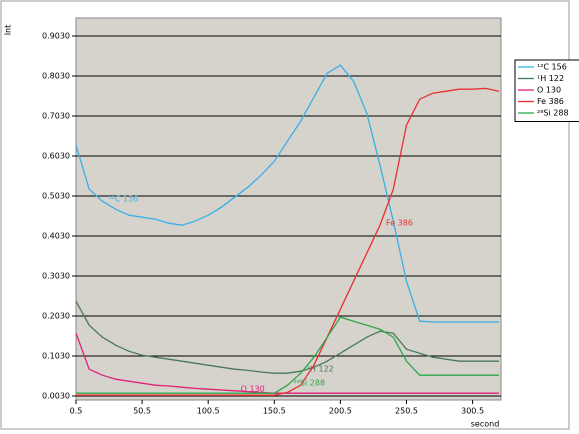 The image size is (579, 434). I want to click on x-tick-label: 50.5, so click(142, 411).